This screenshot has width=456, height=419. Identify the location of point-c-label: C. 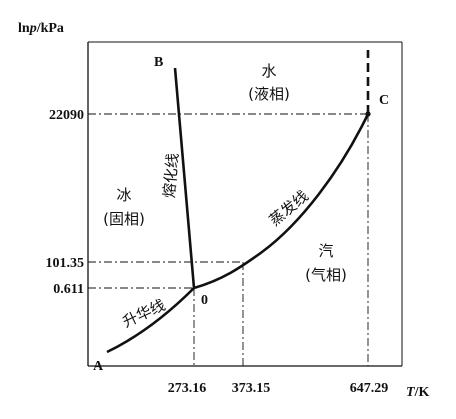
(384, 100).